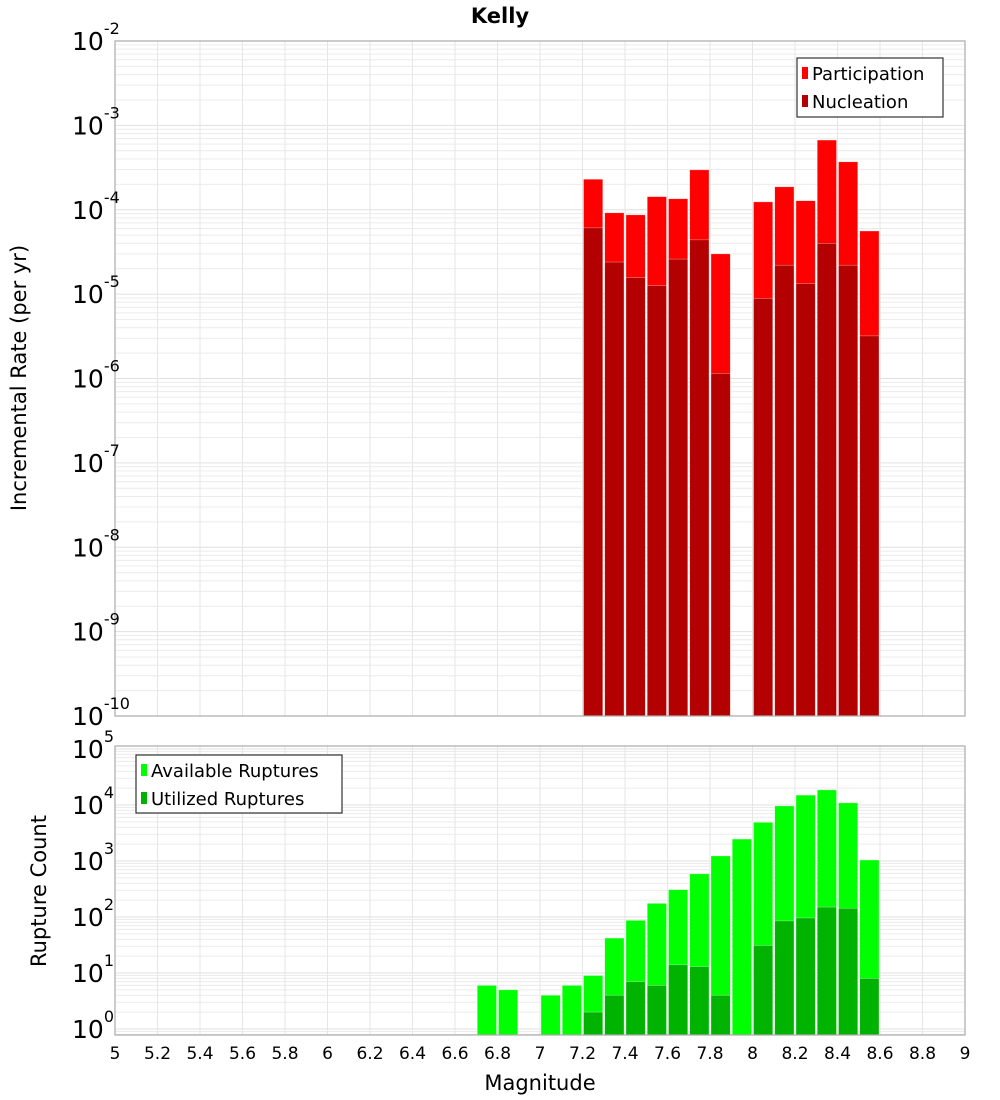  What do you see at coordinates (500, 16) in the screenshot?
I see `chart-title: Kelly` at bounding box center [500, 16].